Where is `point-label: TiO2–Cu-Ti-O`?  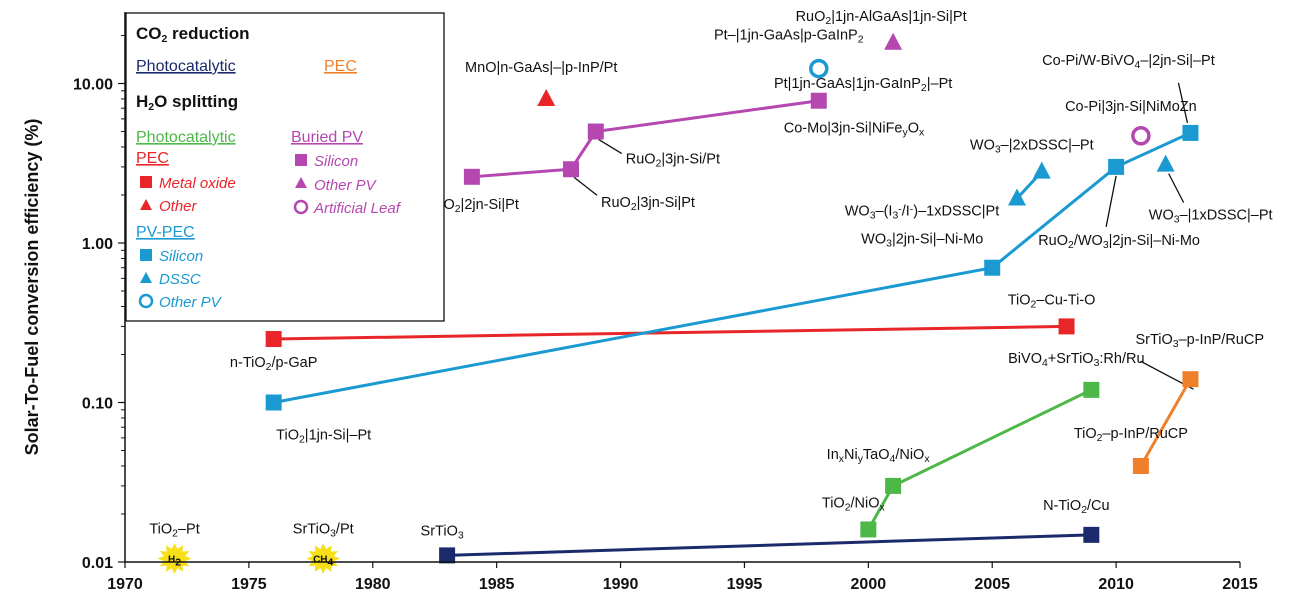 point-label: TiO2–Cu-Ti-O is located at coordinates (1052, 301).